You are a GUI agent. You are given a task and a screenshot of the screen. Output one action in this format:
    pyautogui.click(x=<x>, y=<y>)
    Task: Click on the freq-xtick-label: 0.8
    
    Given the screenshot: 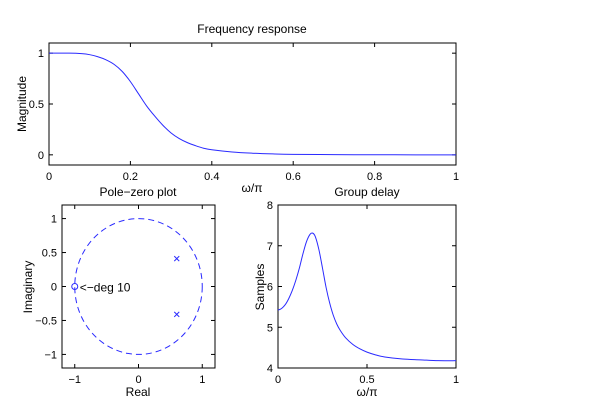 What is the action you would take?
    pyautogui.click(x=374, y=177)
    